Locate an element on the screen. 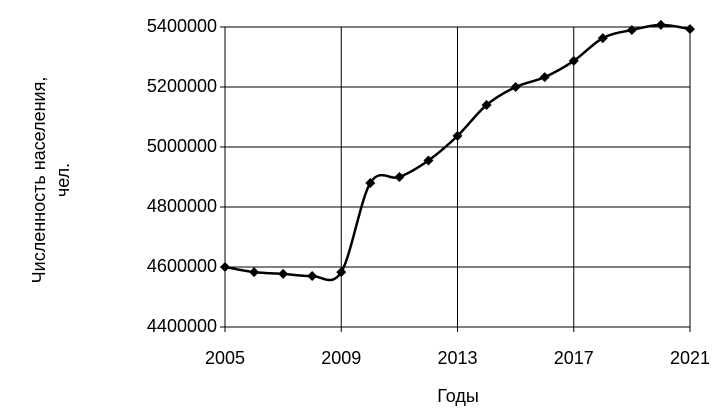 The height and width of the screenshot is (414, 717). x-tick-label: 2017 is located at coordinates (574, 358).